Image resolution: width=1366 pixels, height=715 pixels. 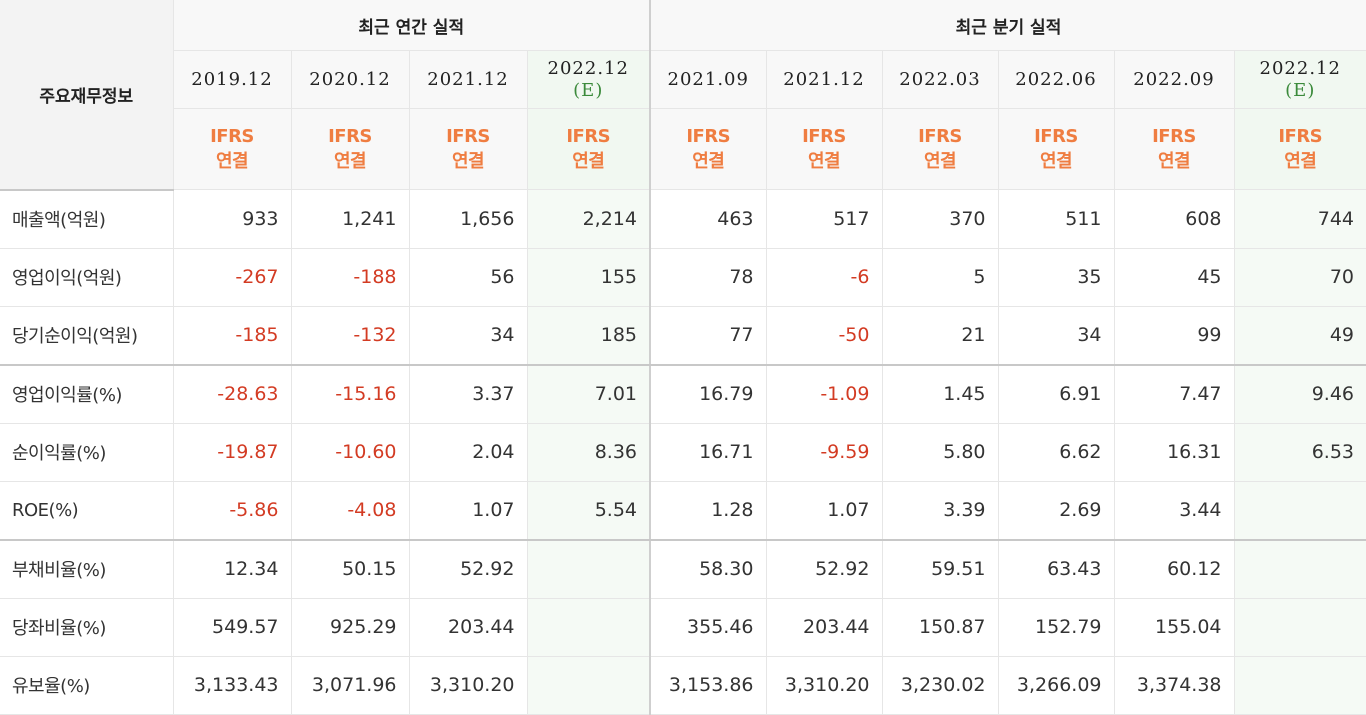 I want to click on period-date: 2022.09, so click(x=1174, y=80).